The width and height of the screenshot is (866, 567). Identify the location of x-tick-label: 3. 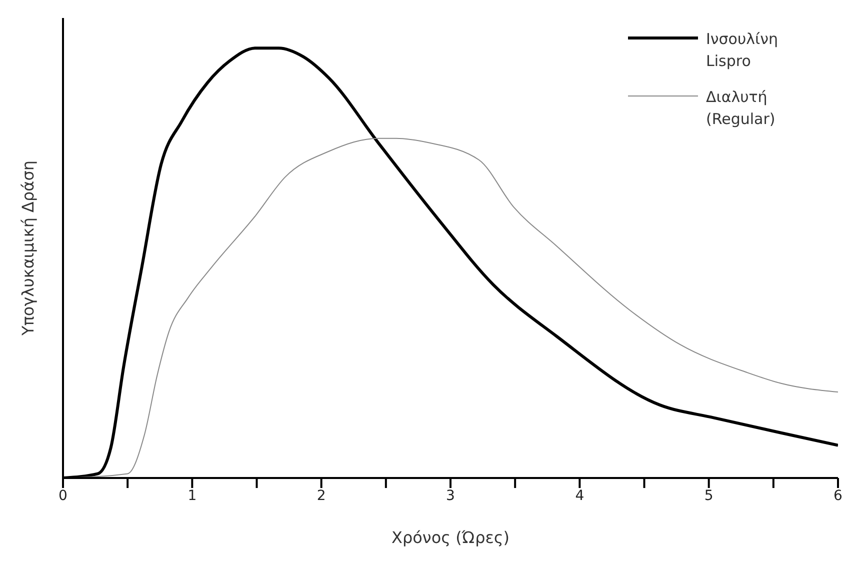
(450, 496).